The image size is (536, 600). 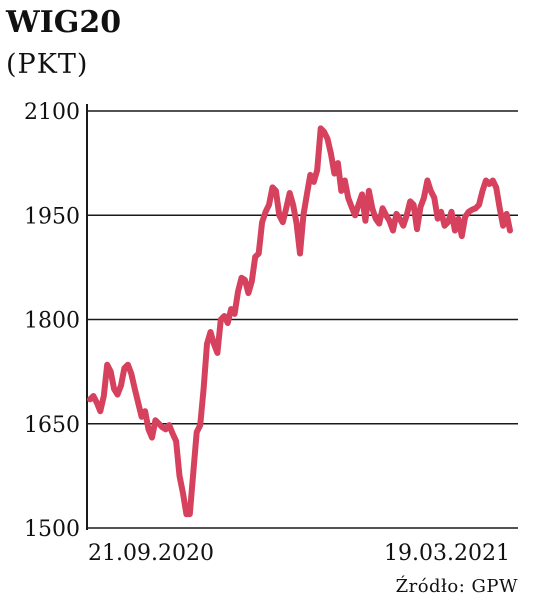 What do you see at coordinates (52, 216) in the screenshot?
I see `y-tick-label-1950: 1950` at bounding box center [52, 216].